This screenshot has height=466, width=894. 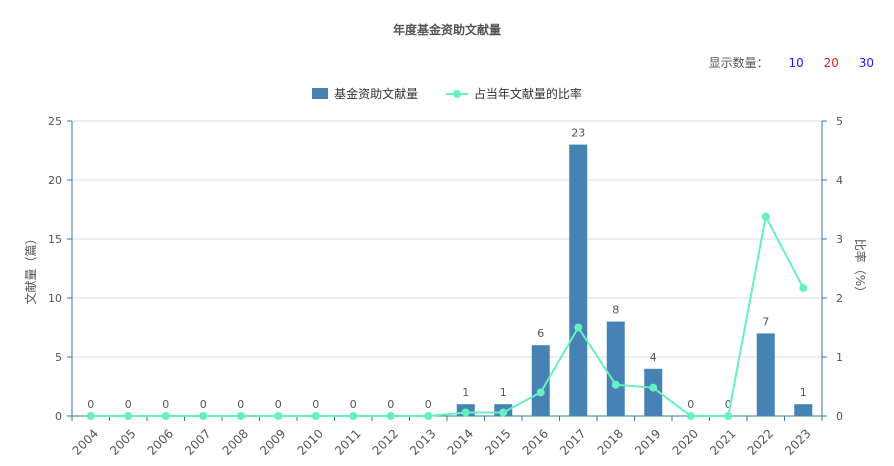 What do you see at coordinates (456, 93) in the screenshot?
I see `line-series-swatch-icon` at bounding box center [456, 93].